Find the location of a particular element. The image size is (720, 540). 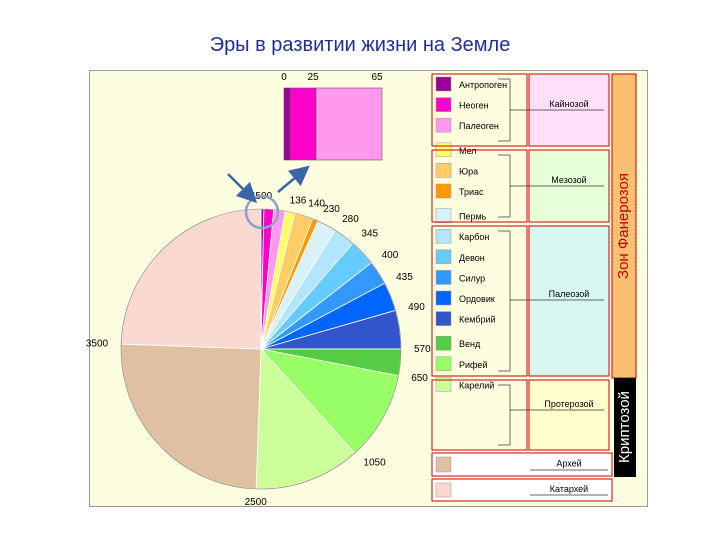

legend-label: Карелий is located at coordinates (476, 385).